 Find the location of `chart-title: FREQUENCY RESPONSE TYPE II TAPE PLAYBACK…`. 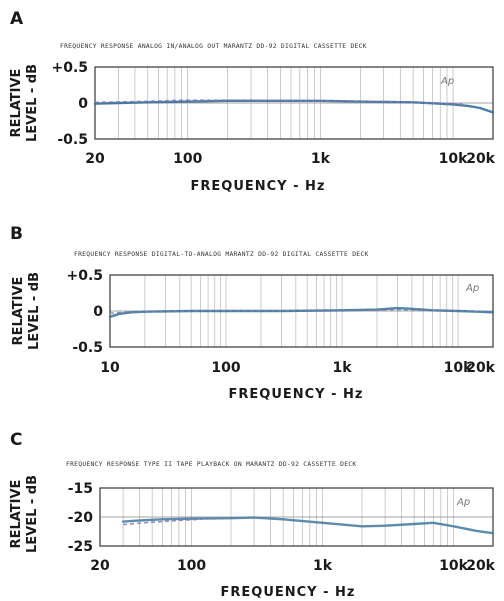

chart-title: FREQUENCY RESPONSE TYPE II TAPE PLAYBACK… is located at coordinates (211, 464).